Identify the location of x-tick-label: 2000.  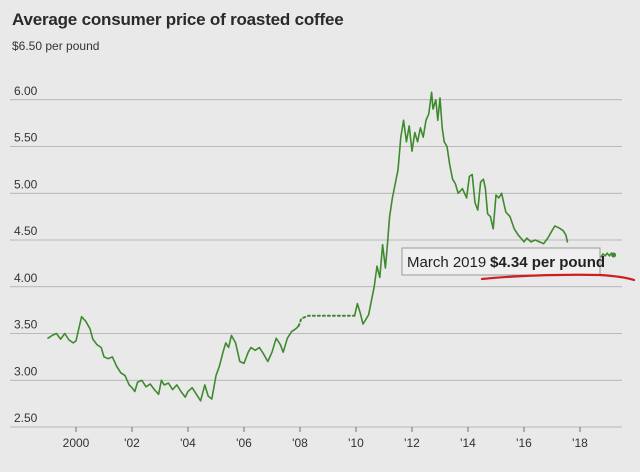
(76, 443).